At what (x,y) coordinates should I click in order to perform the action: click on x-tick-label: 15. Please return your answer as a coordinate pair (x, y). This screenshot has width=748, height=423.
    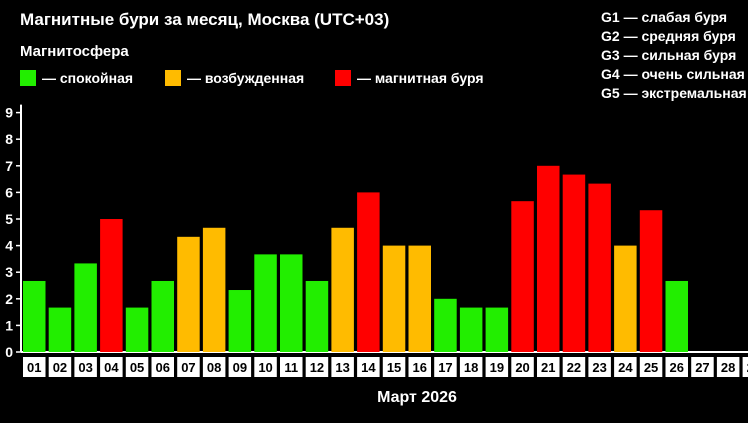
    Looking at the image, I should click on (394, 367).